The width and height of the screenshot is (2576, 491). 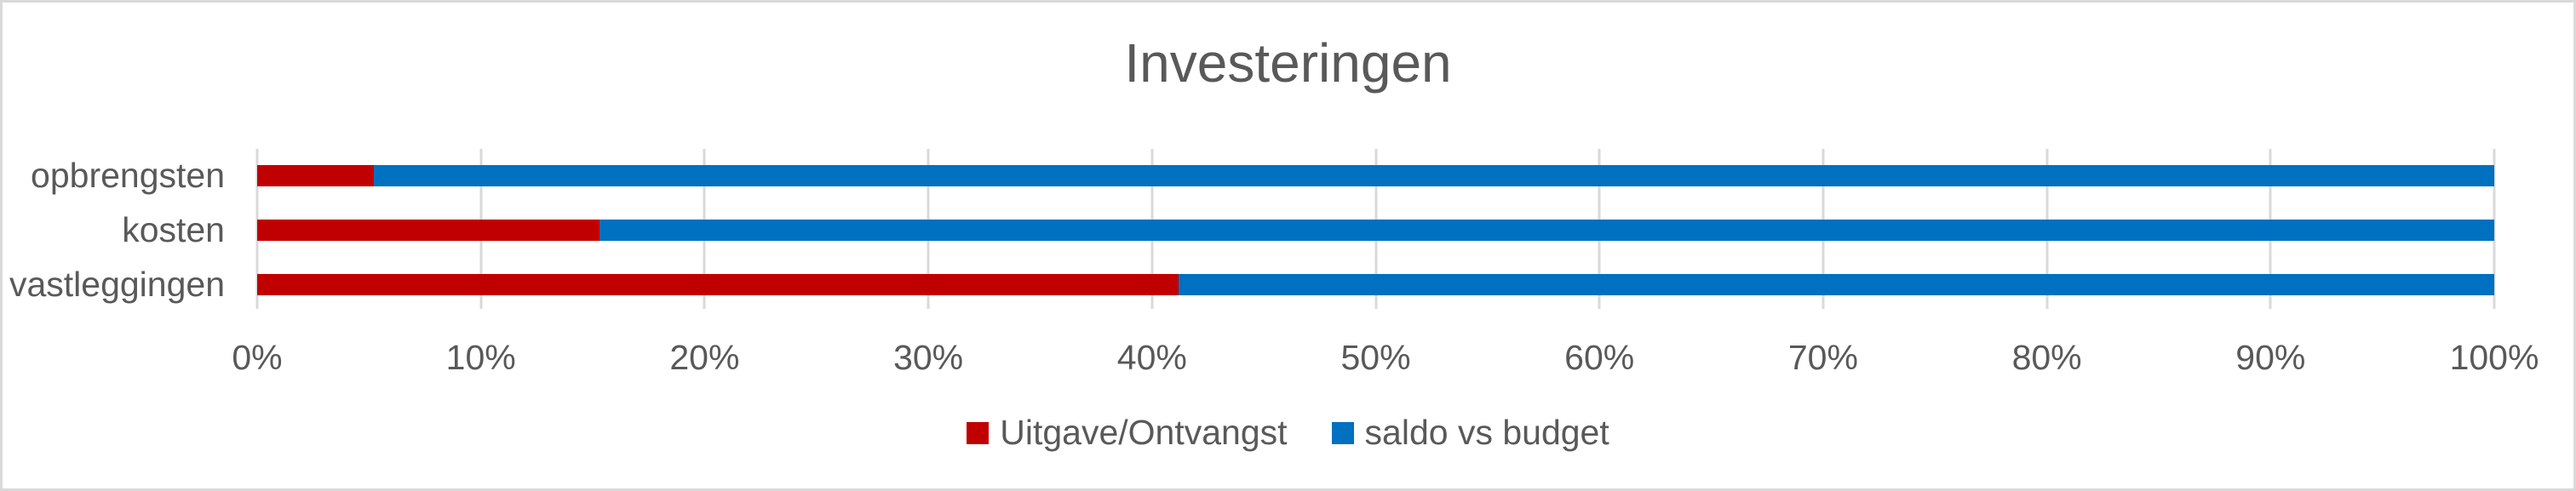 I want to click on chart-title: Investeringen, so click(x=1288, y=63).